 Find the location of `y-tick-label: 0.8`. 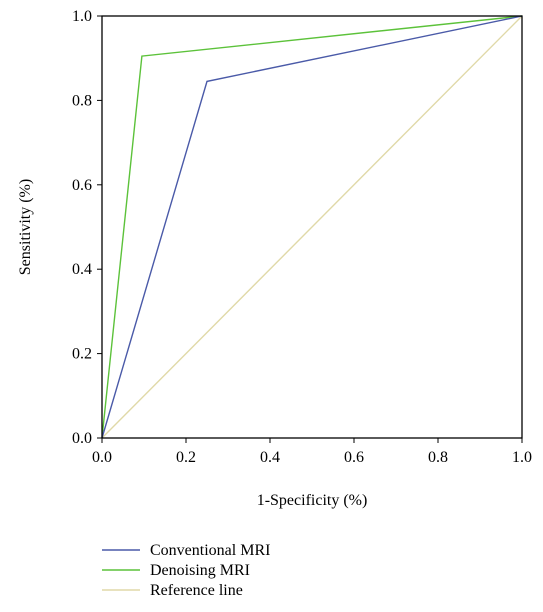

y-tick-label: 0.8 is located at coordinates (82, 100).